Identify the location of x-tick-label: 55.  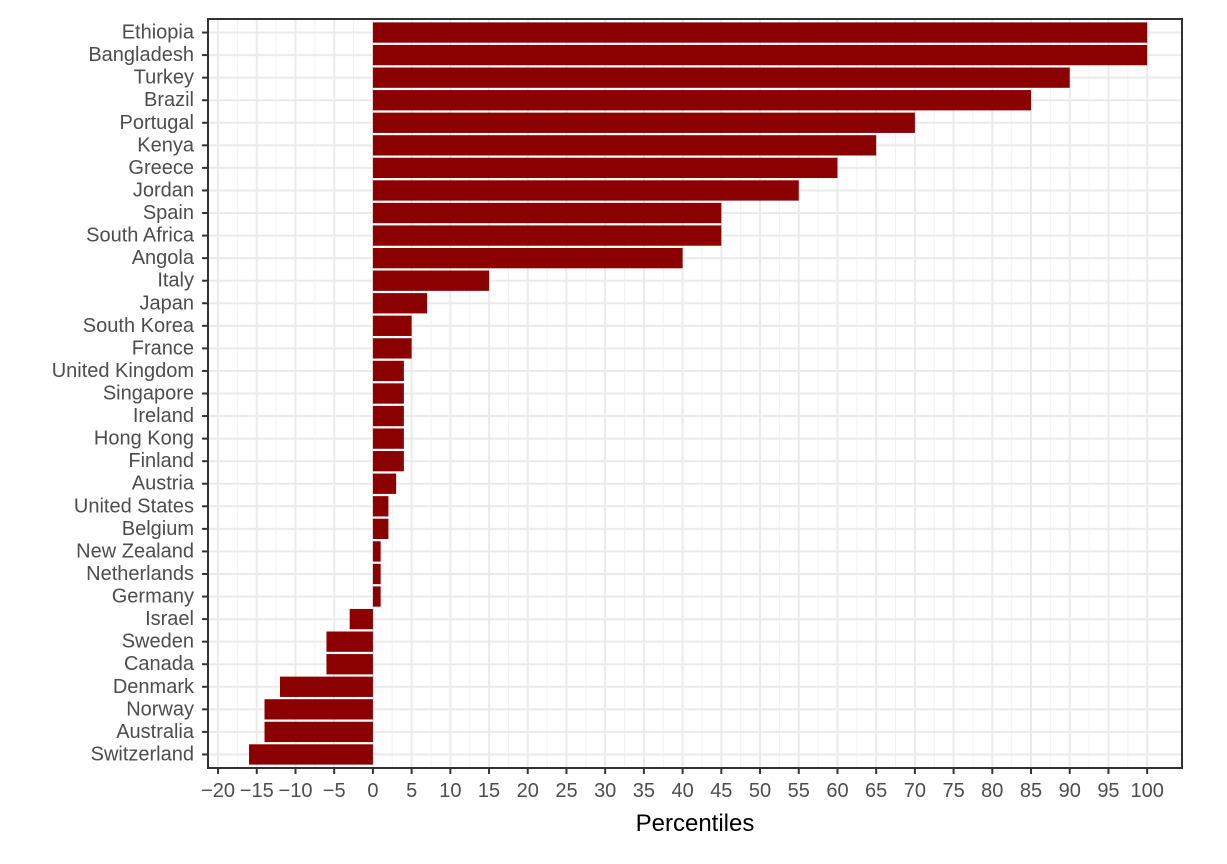
(799, 791).